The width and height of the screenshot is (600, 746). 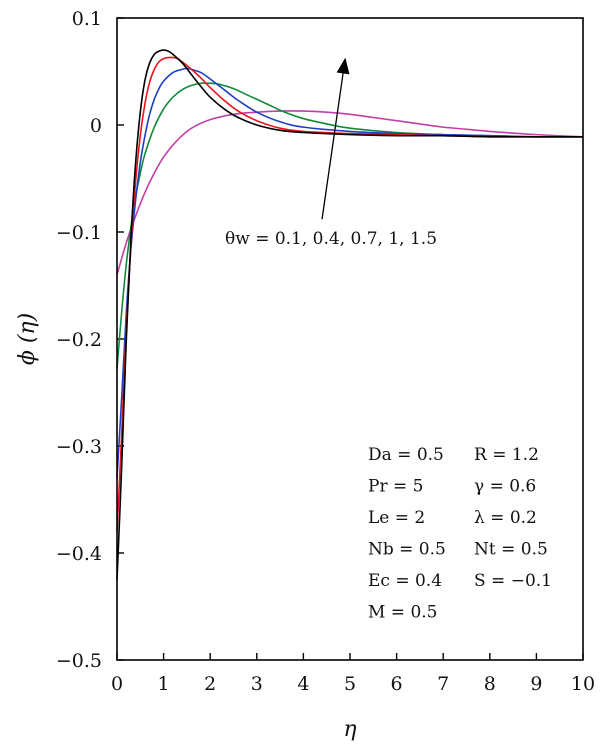 I want to click on x-tick-label: 6, so click(x=397, y=684).